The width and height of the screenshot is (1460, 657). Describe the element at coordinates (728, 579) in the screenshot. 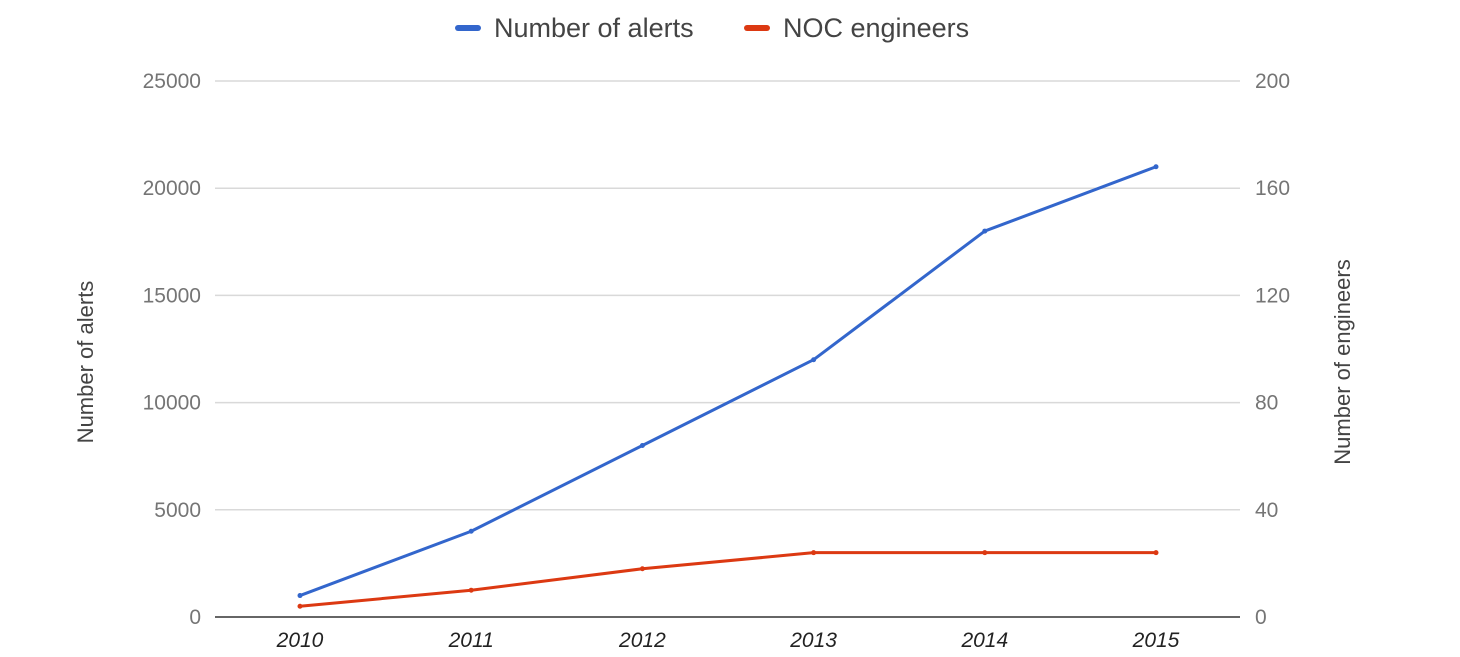

I see `series-line-engineers` at that location.